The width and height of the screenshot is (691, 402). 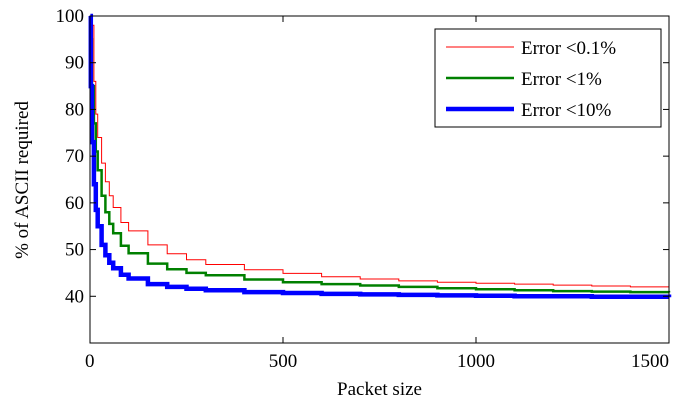 I want to click on y-tick-label: 70, so click(x=74, y=156).